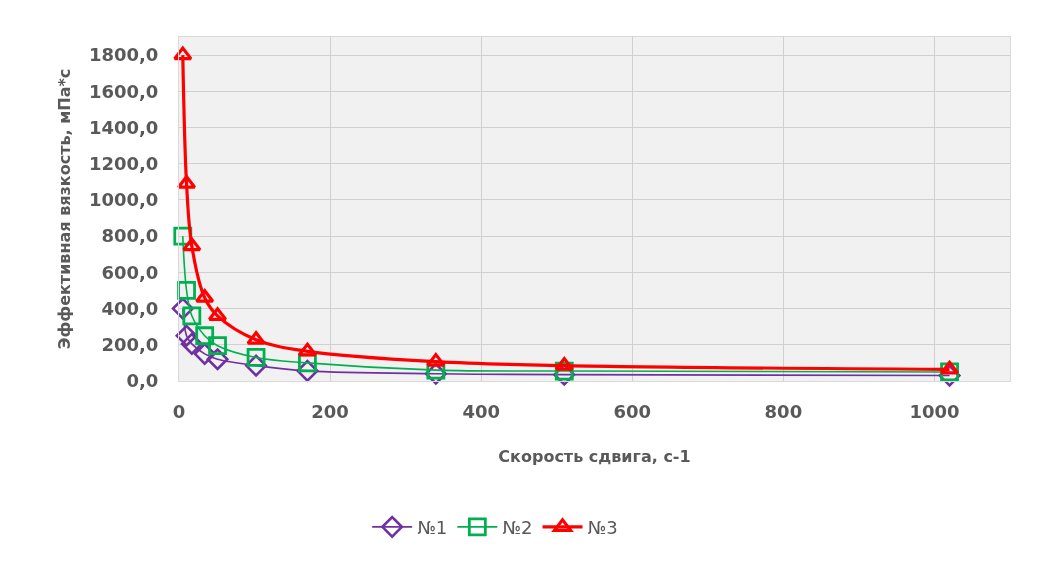  What do you see at coordinates (481, 411) in the screenshot?
I see `x-tick-label: 400` at bounding box center [481, 411].